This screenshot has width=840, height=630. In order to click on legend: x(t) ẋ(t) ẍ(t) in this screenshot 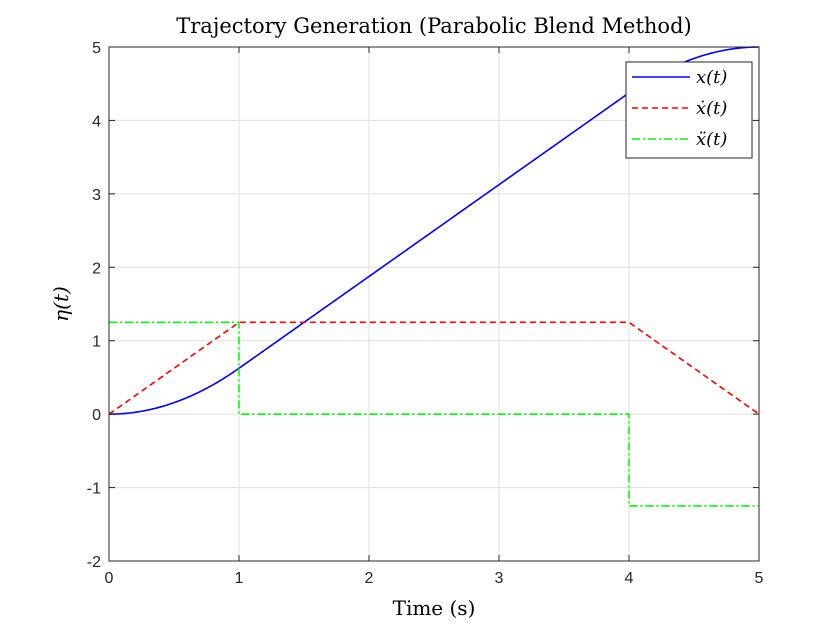, I will do `click(689, 110)`.